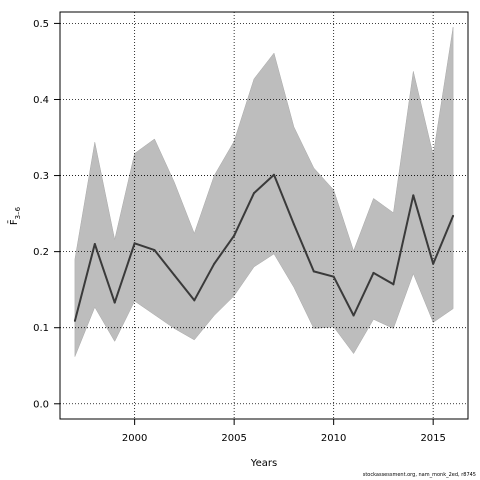  I want to click on y-axis-label: F̄3–6, so click(14, 215).